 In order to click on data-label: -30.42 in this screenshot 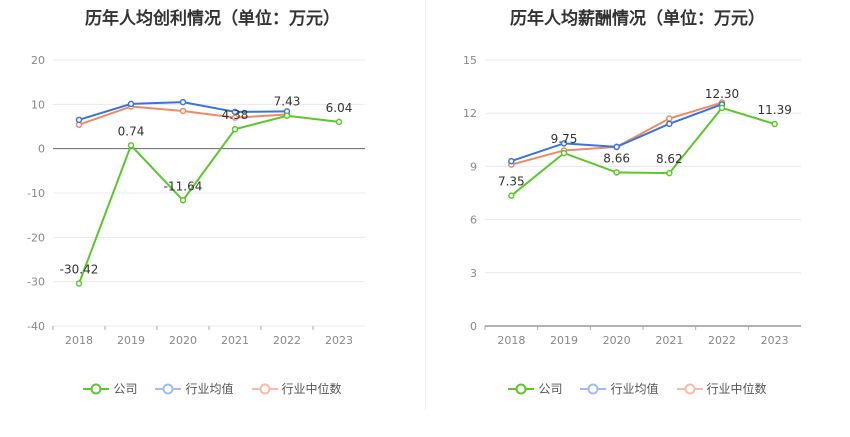, I will do `click(79, 270)`.